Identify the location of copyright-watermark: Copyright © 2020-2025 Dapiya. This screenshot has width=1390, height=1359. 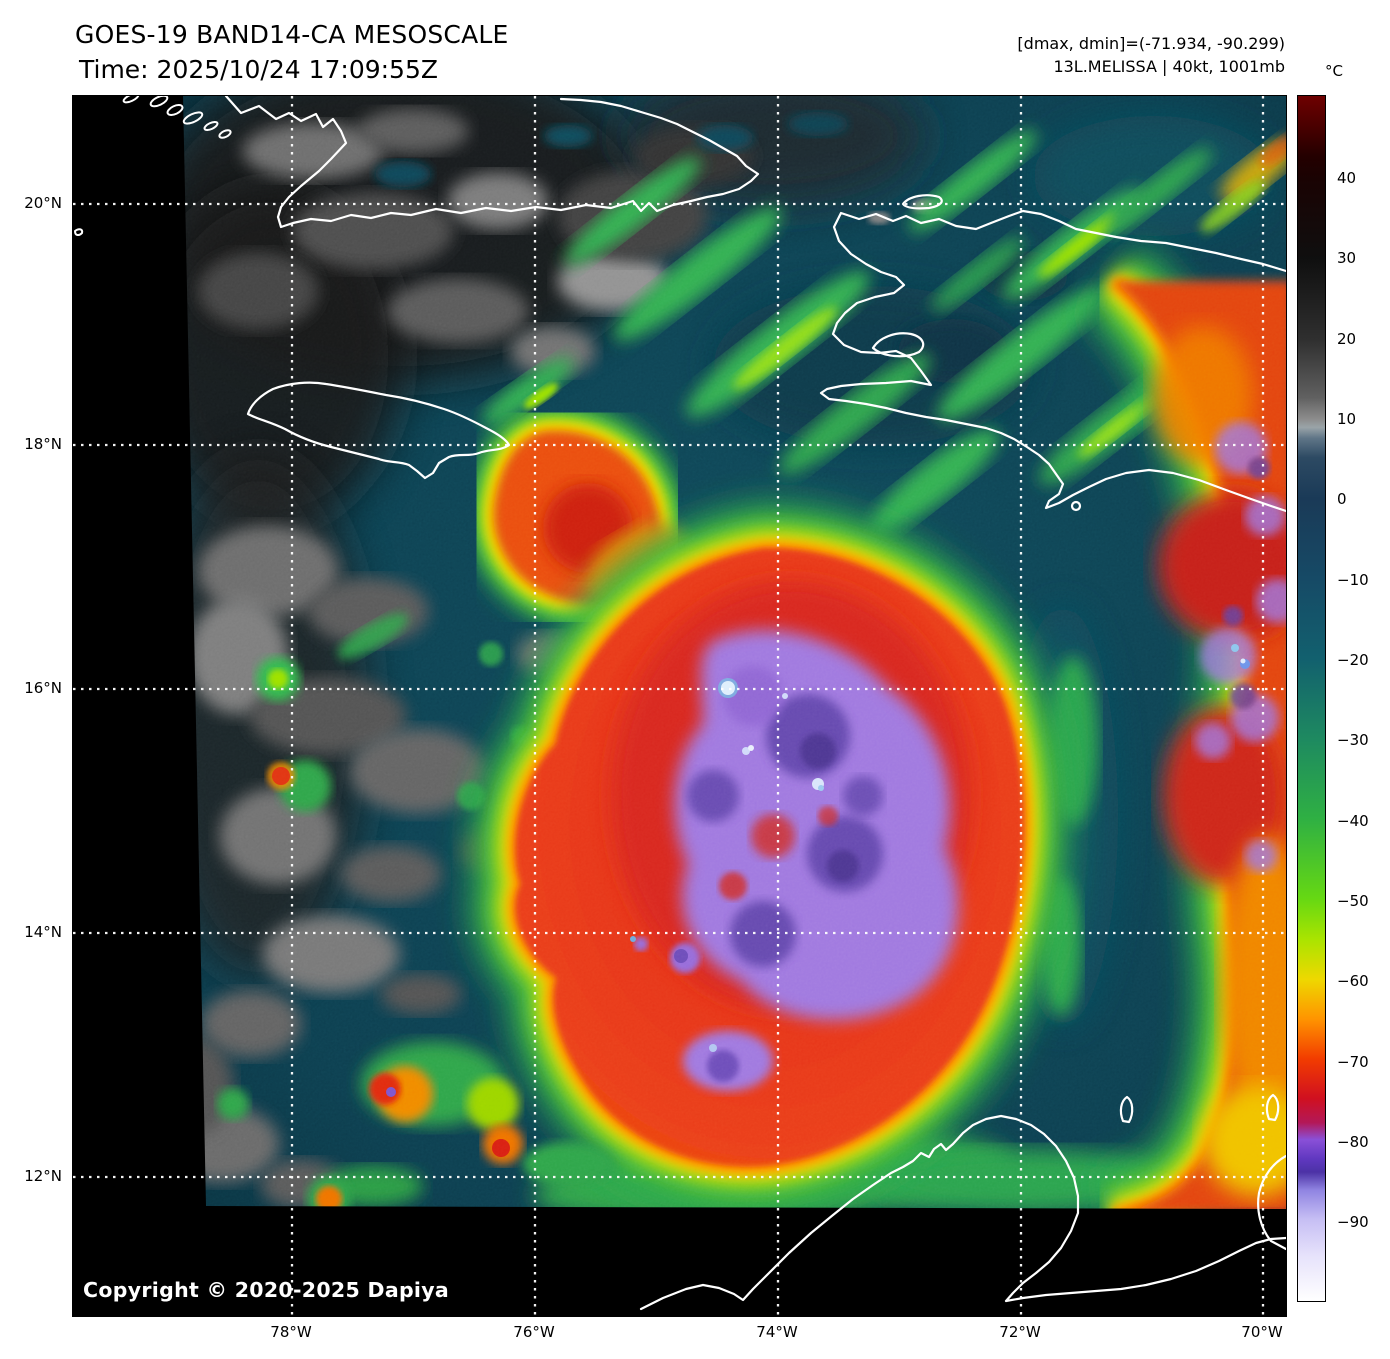
(266, 1290).